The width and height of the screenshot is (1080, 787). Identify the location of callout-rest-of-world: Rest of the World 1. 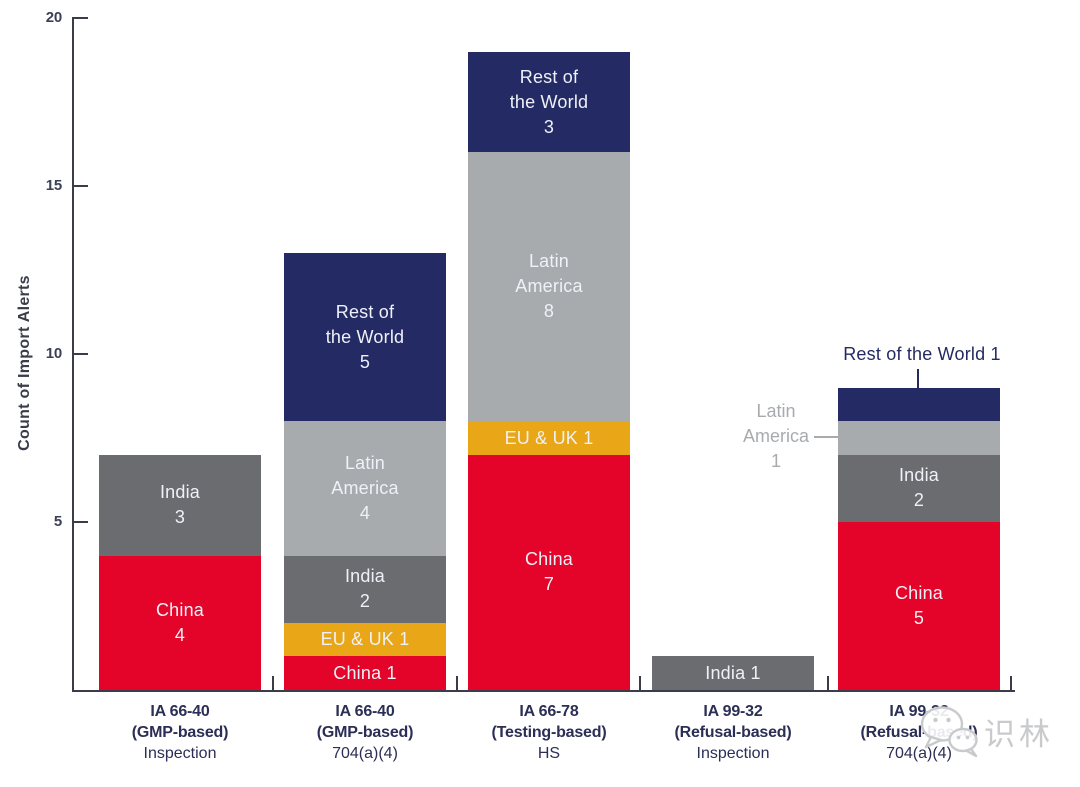
(922, 354).